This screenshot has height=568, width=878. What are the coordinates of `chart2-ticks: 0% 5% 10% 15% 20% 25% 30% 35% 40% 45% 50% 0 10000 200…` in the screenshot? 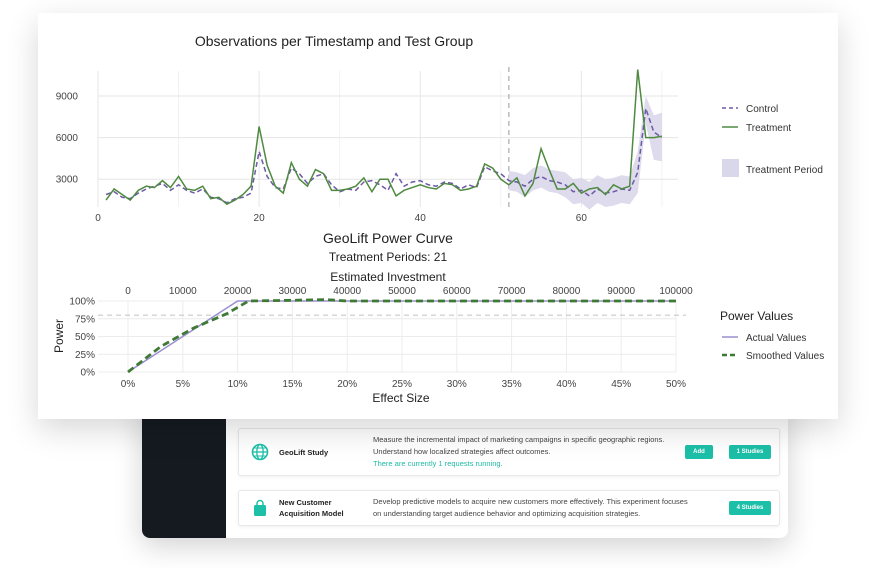 It's located at (381, 338).